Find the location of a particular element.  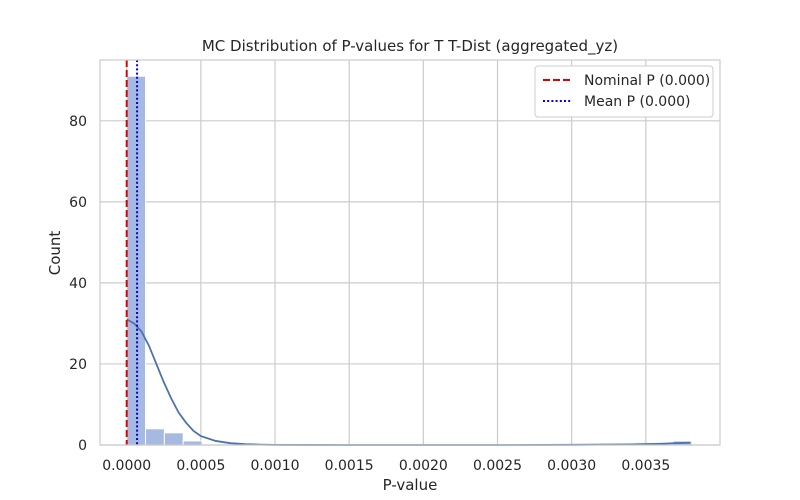

x-tick-label: 0.0010 is located at coordinates (275, 466).